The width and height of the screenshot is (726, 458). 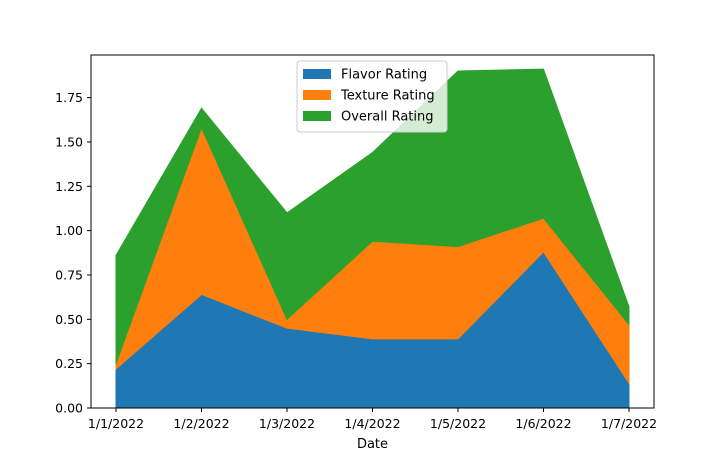 What do you see at coordinates (69, 230) in the screenshot?
I see `y-tick-label: 1.00` at bounding box center [69, 230].